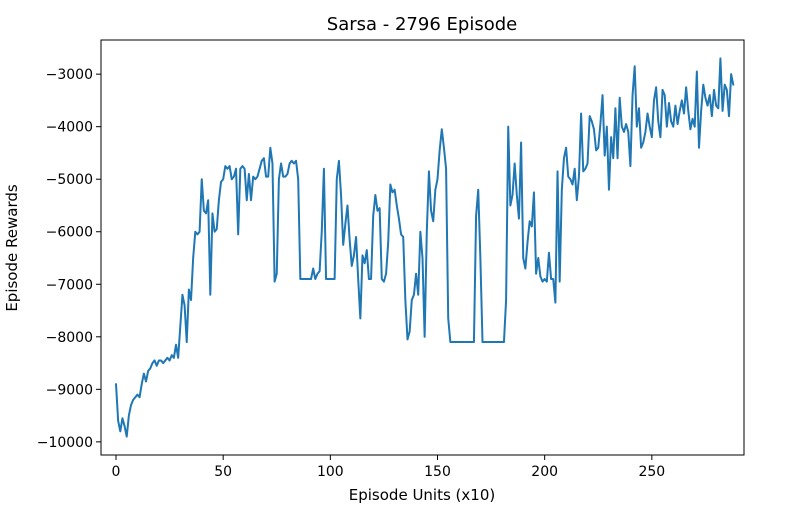  Describe the element at coordinates (69, 338) in the screenshot. I see `y-tick-label: −8000` at that location.